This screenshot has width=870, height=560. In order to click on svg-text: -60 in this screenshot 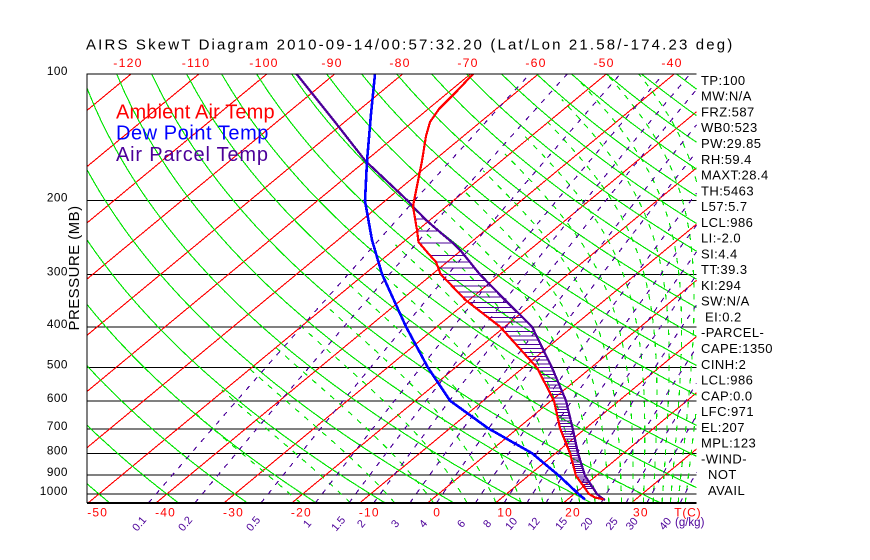, I will do `click(535, 63)`.